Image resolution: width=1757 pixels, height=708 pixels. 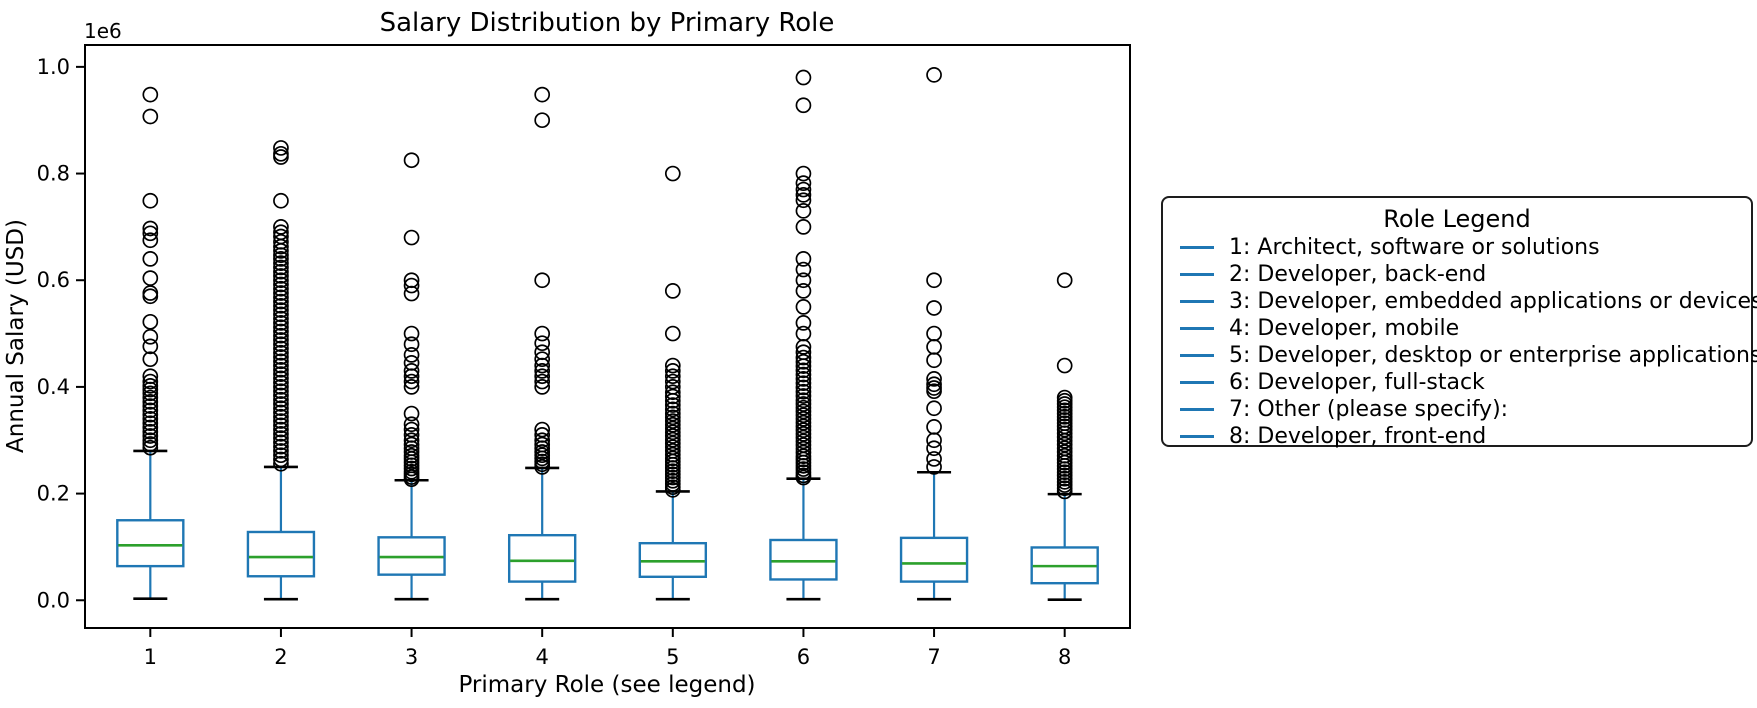 I want to click on legend-item: 7: Other (please specify):, so click(x=1457, y=409).